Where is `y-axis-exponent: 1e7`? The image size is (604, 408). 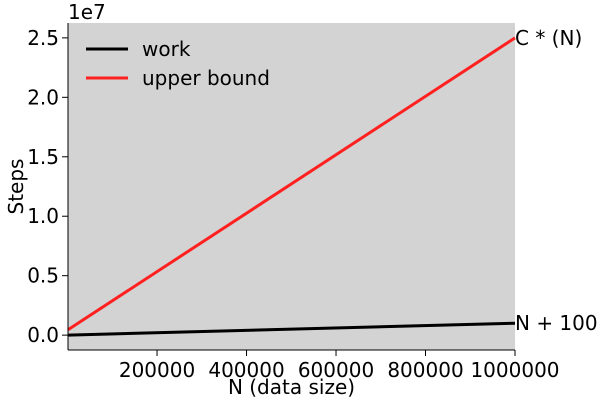
y-axis-exponent: 1e7 is located at coordinates (87, 12).